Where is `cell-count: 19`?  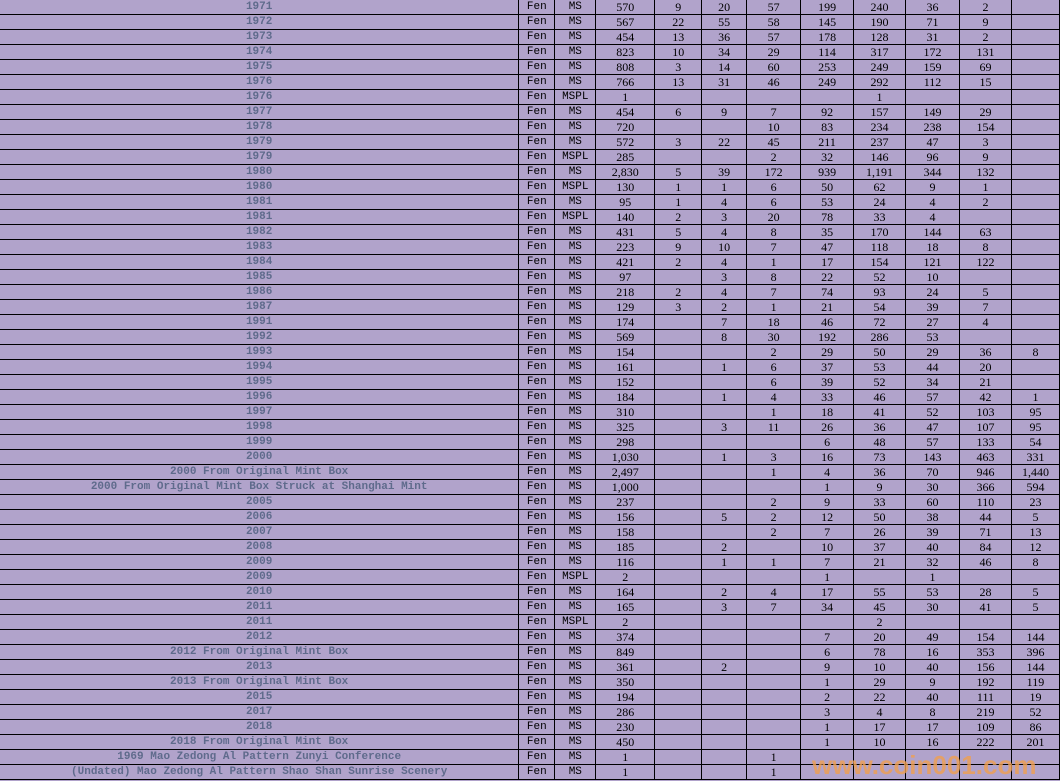 cell-count: 19 is located at coordinates (1035, 697).